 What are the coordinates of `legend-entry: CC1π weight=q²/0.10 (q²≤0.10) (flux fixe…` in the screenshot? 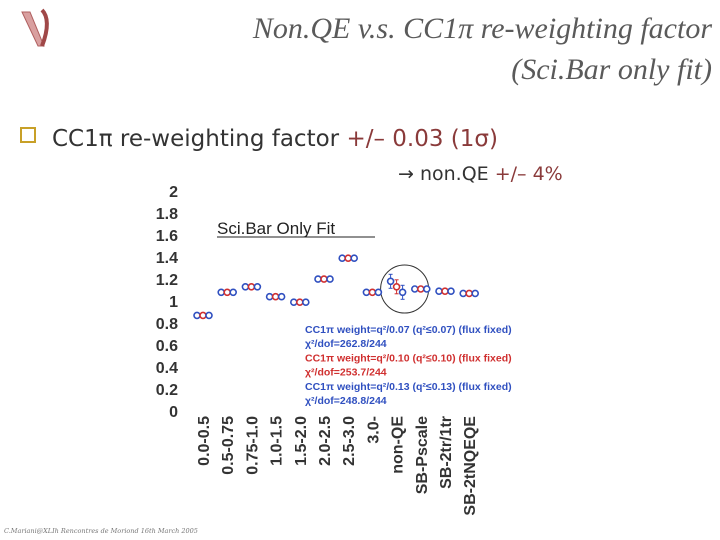 It's located at (408, 358).